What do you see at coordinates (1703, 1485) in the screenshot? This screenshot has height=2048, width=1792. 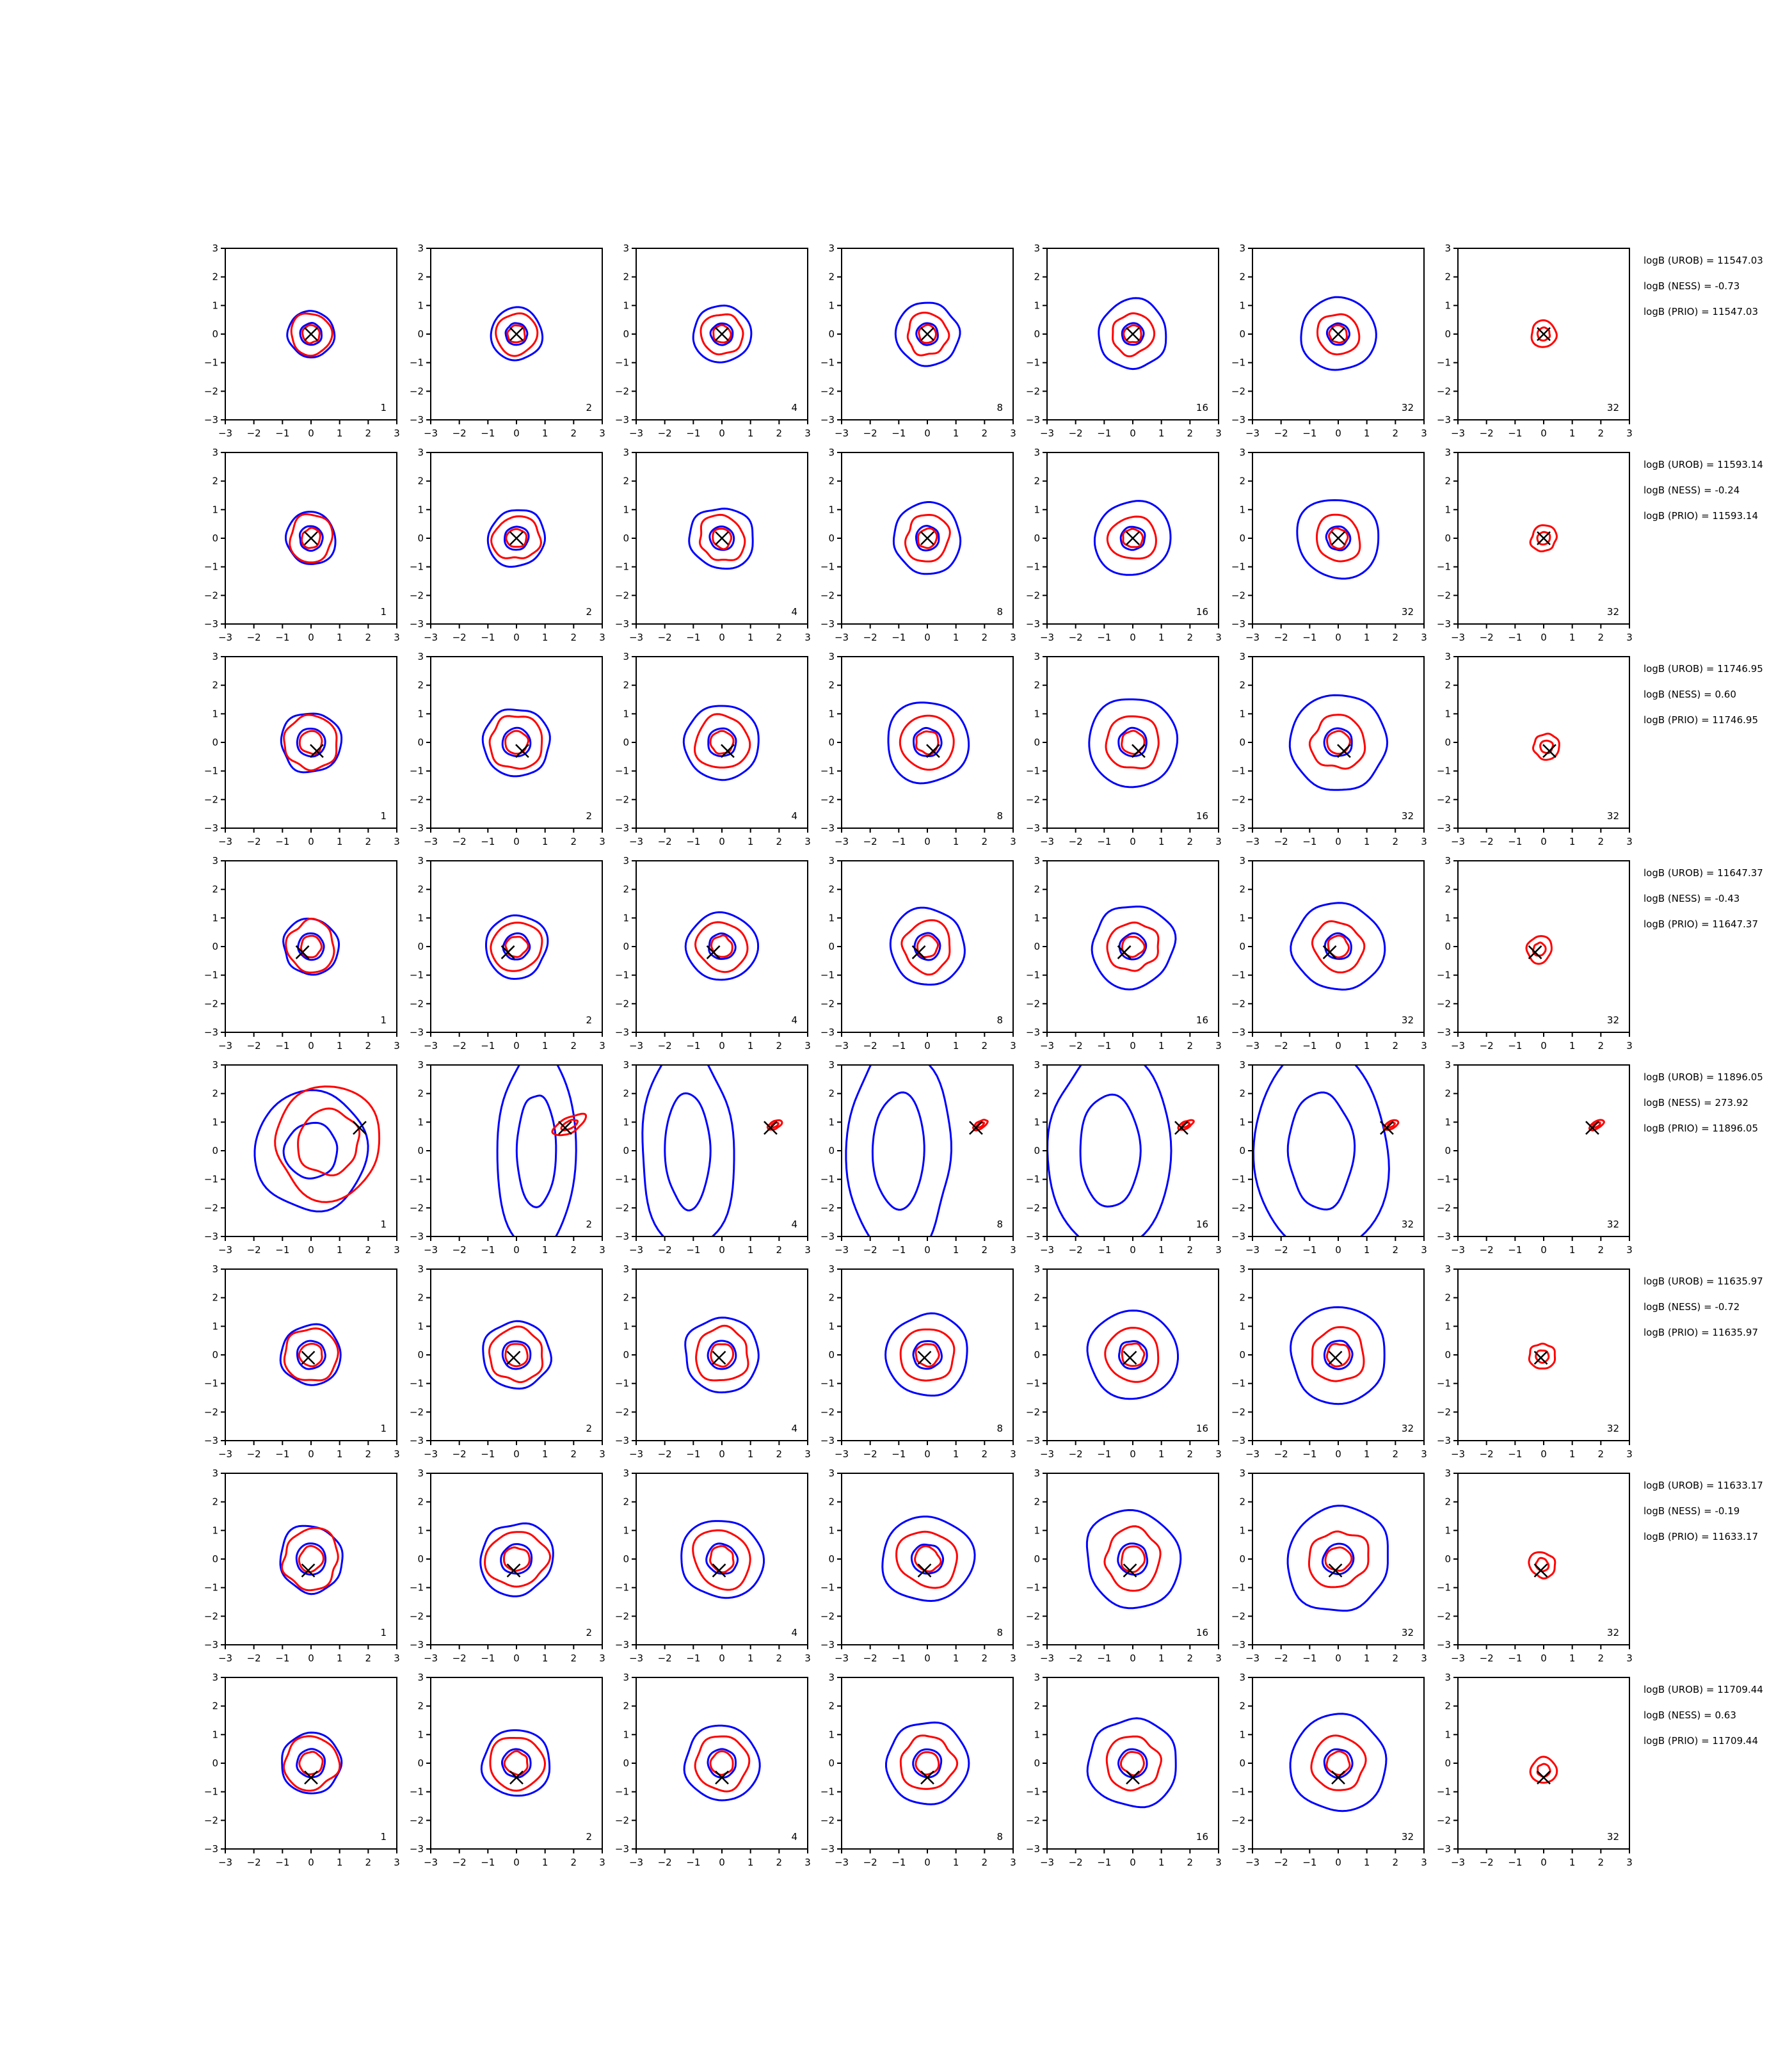 I see `logB-annotation: logB (UROB) = 11633.17` at bounding box center [1703, 1485].